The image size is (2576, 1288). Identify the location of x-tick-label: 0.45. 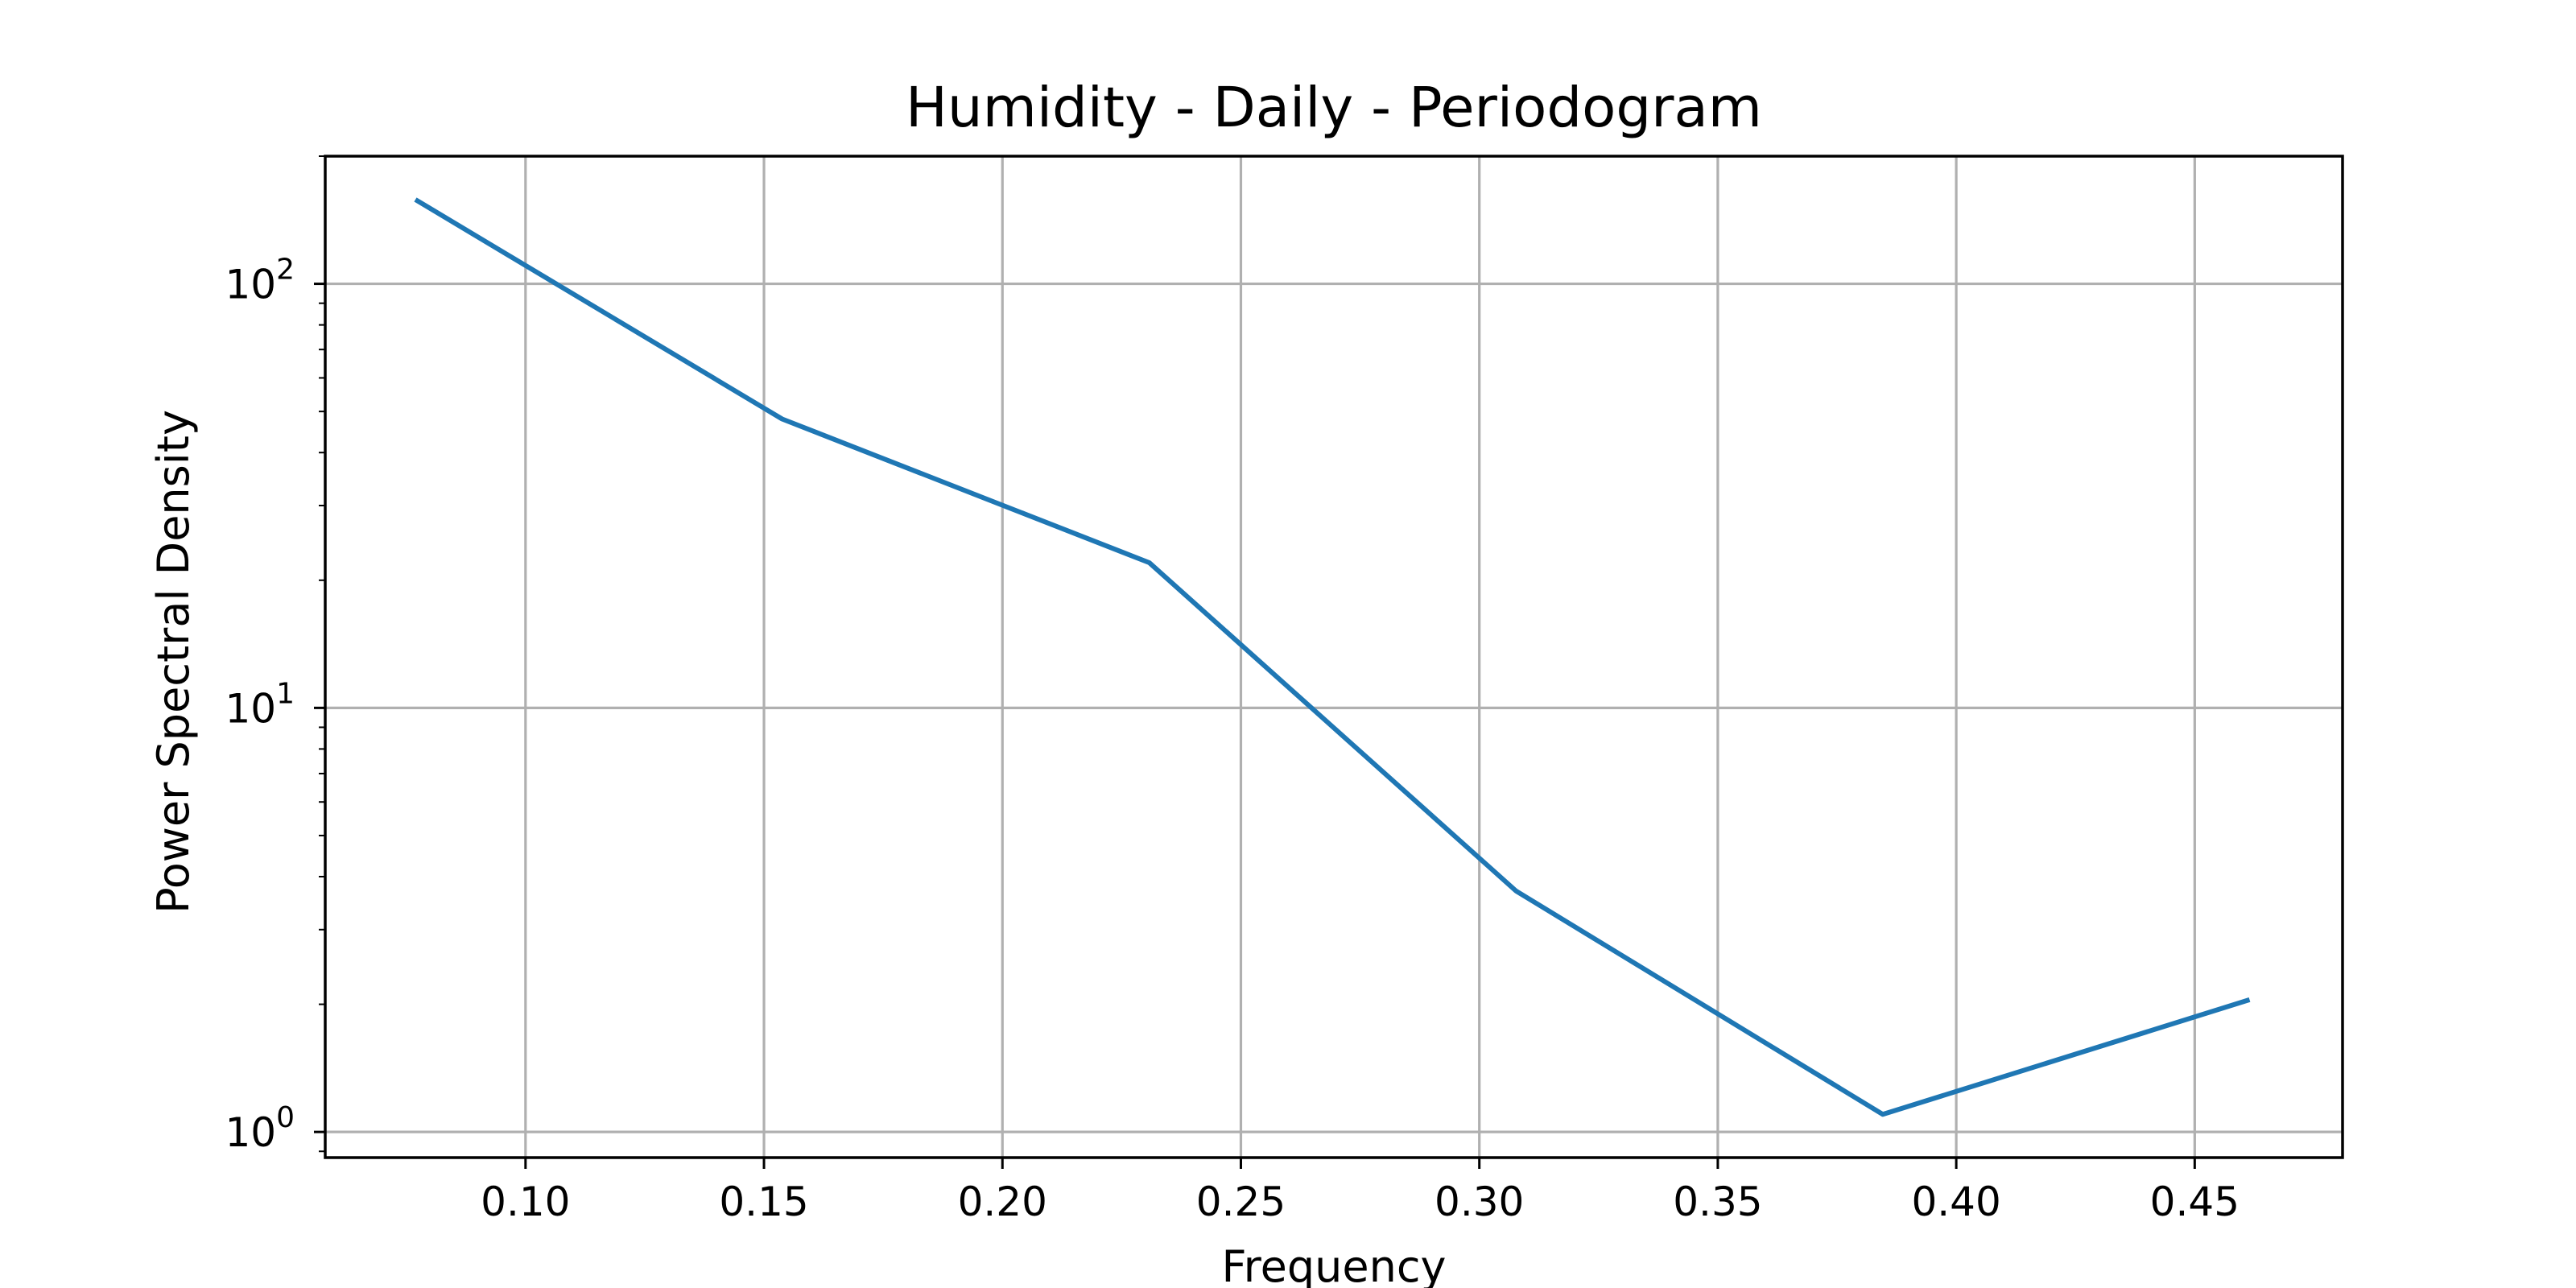
(2195, 1202).